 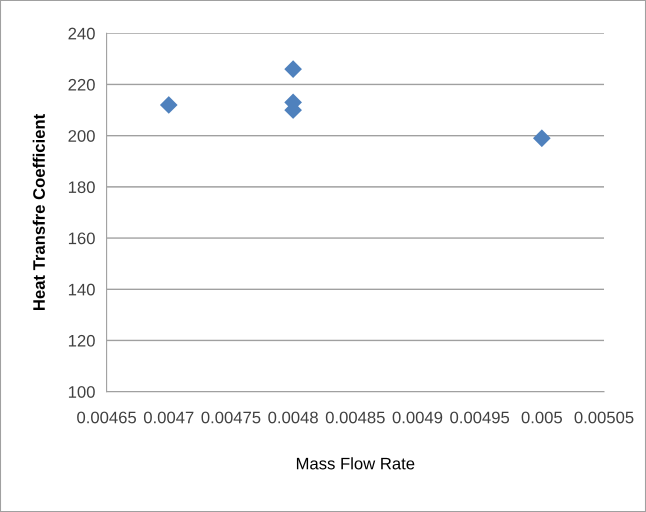 What do you see at coordinates (480, 418) in the screenshot?
I see `x-tick-label: 0.00495` at bounding box center [480, 418].